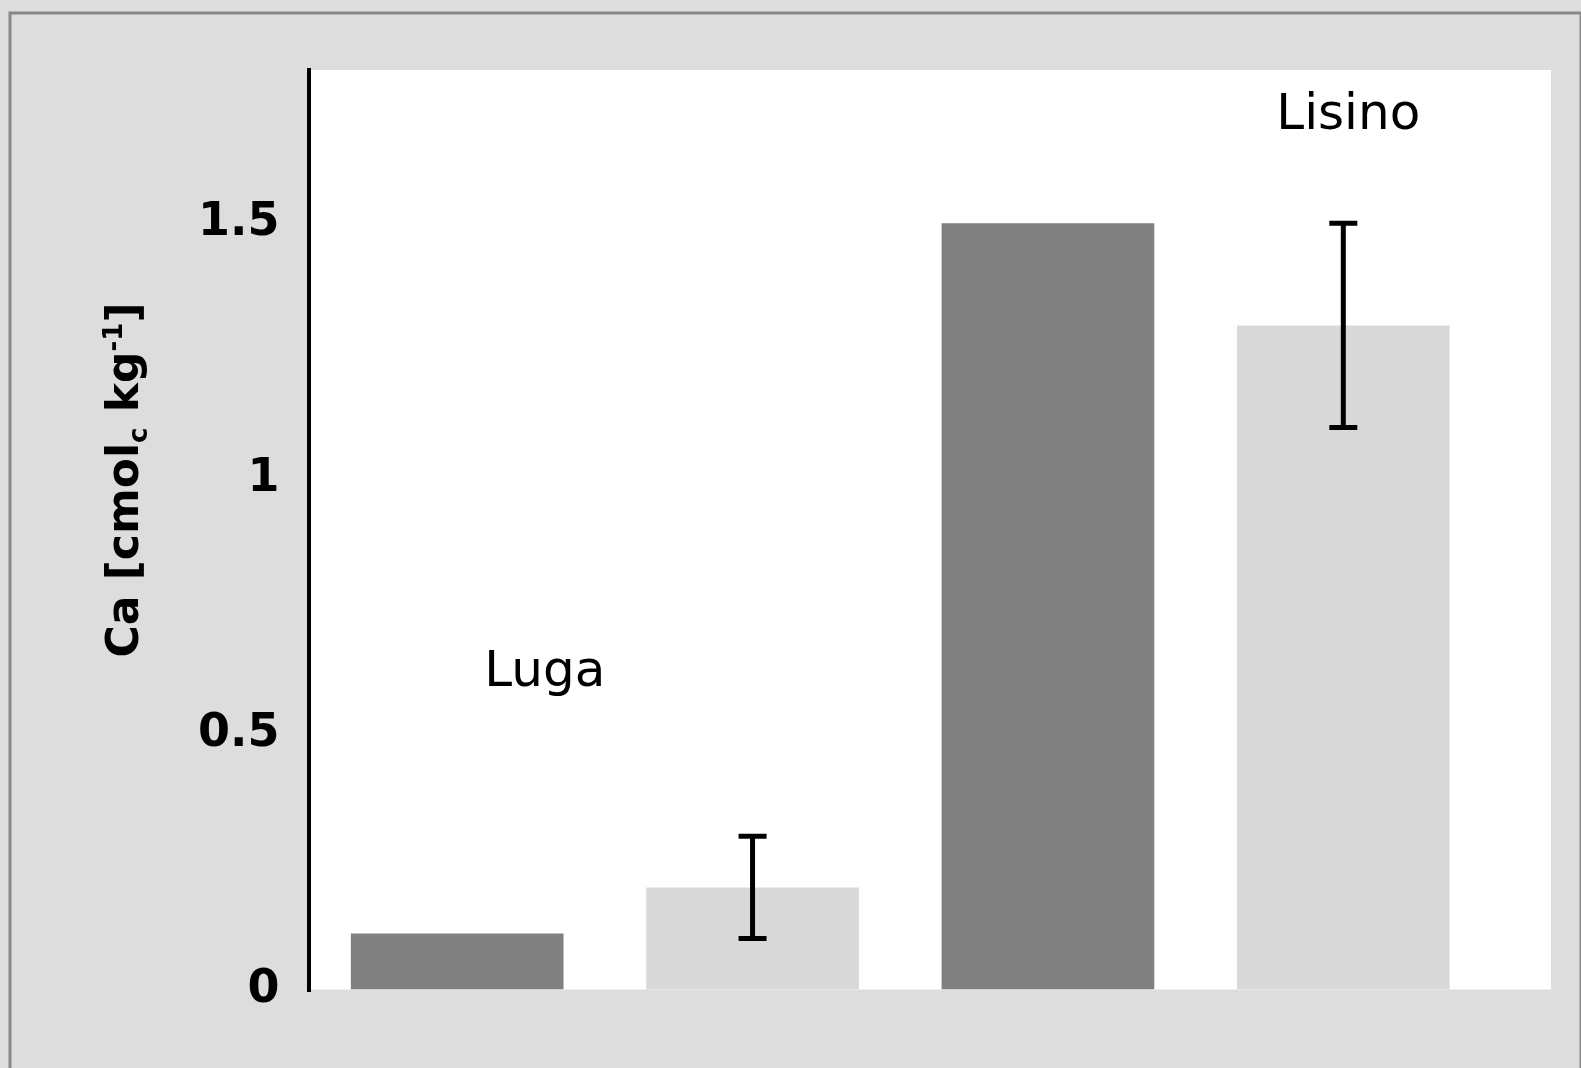  I want to click on y-tick-label: 1.5, so click(238, 219).